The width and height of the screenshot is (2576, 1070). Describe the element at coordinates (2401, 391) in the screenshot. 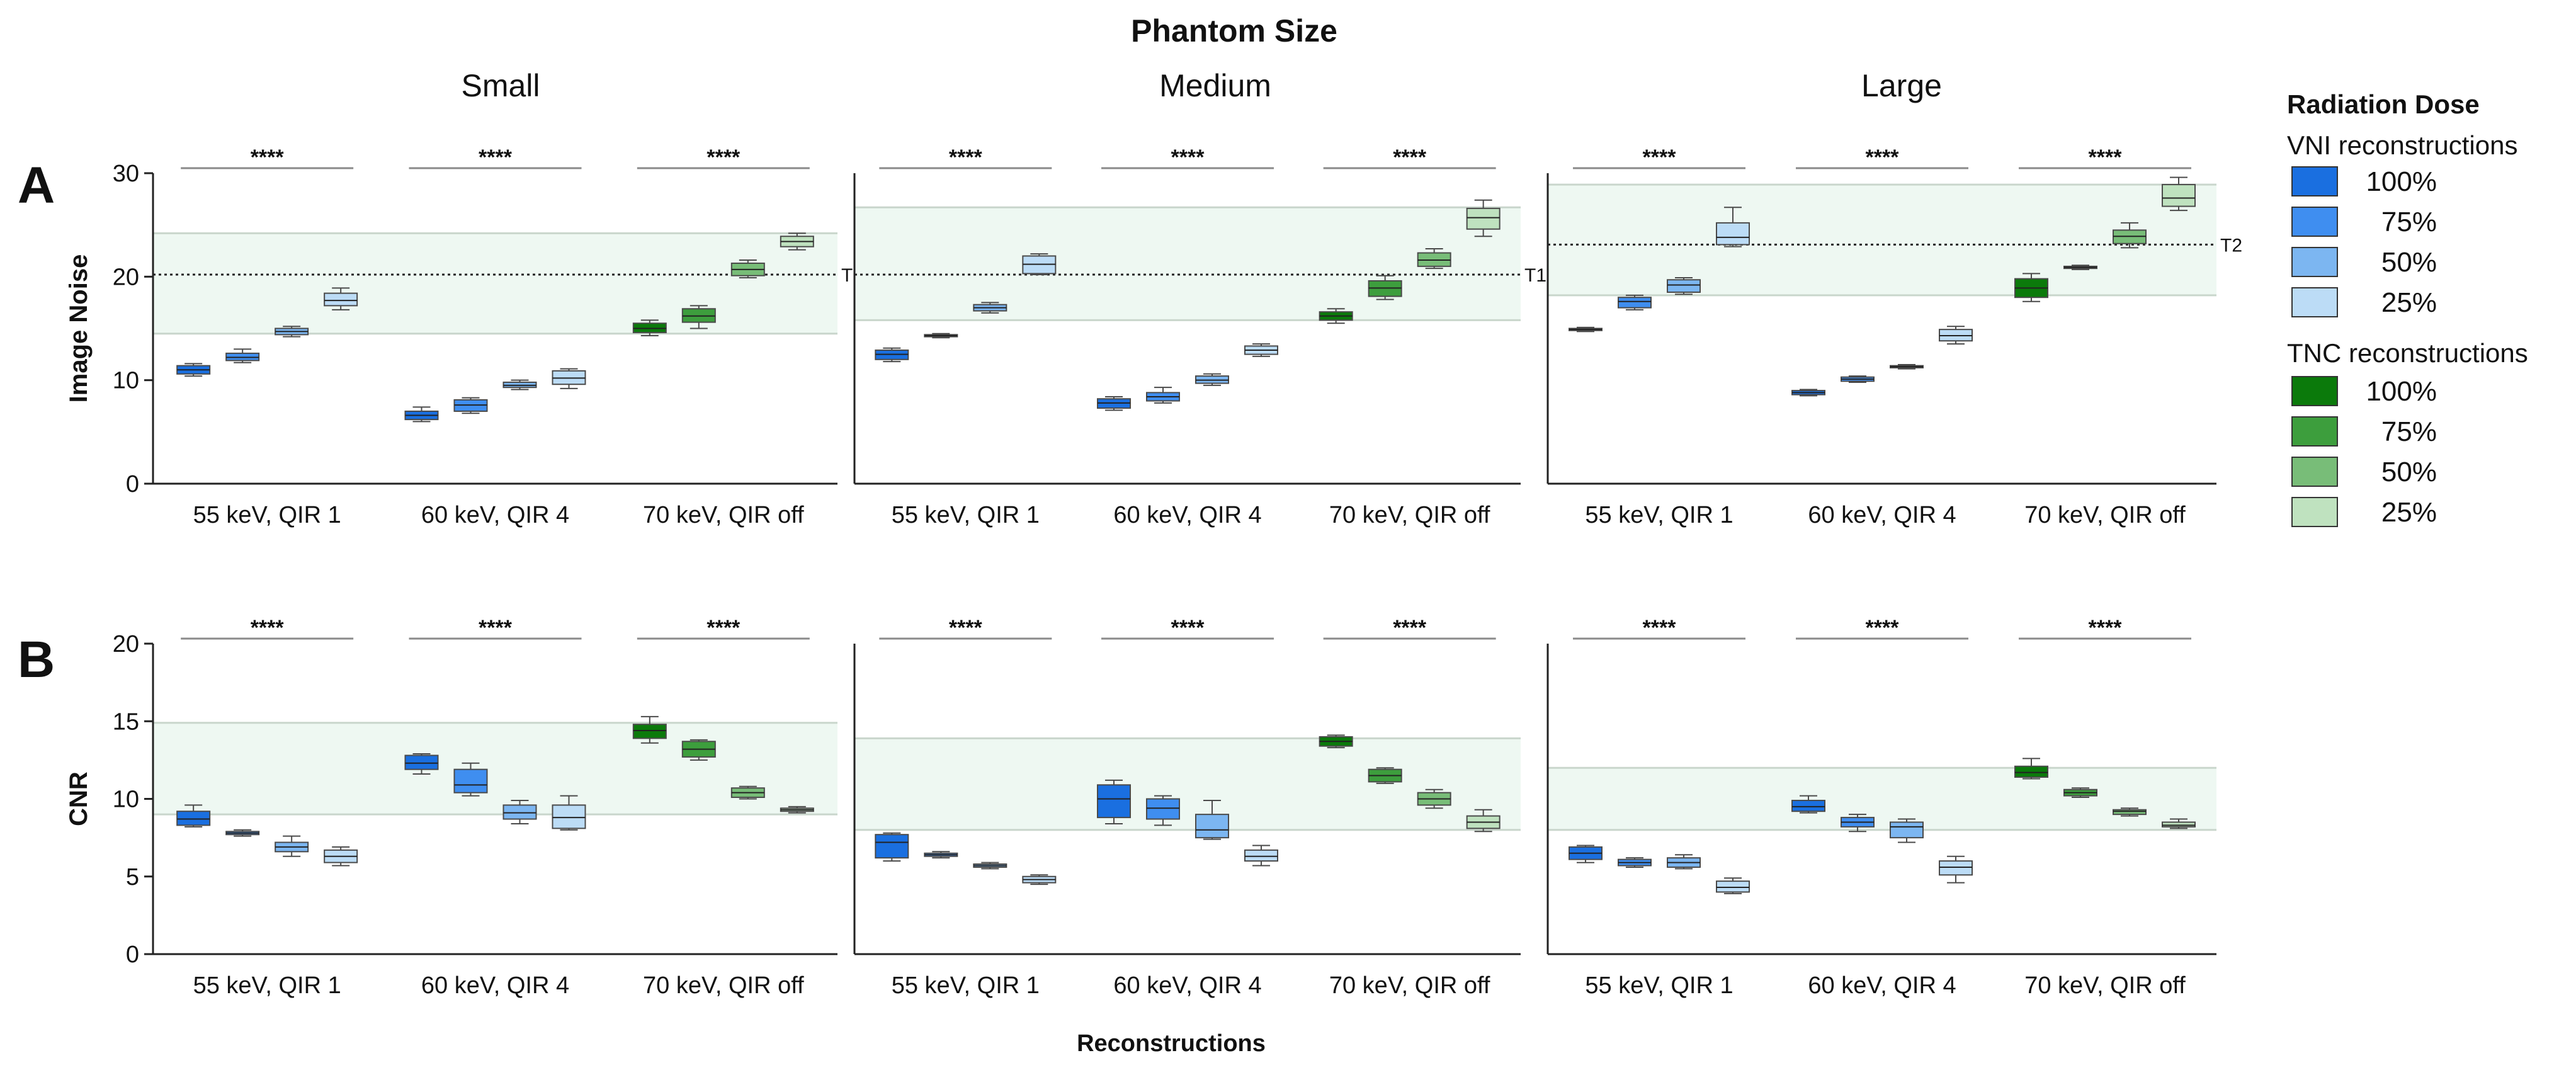

I see `legend-label-tnc-1: 100%` at that location.